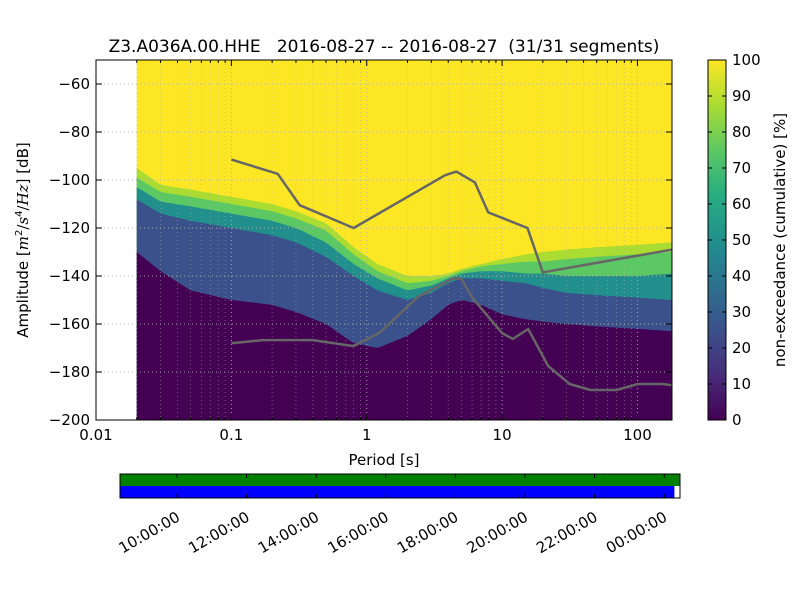 The image size is (800, 600). Describe the element at coordinates (427, 532) in the screenshot. I see `timeline-tick-label: 18:00:00` at that location.